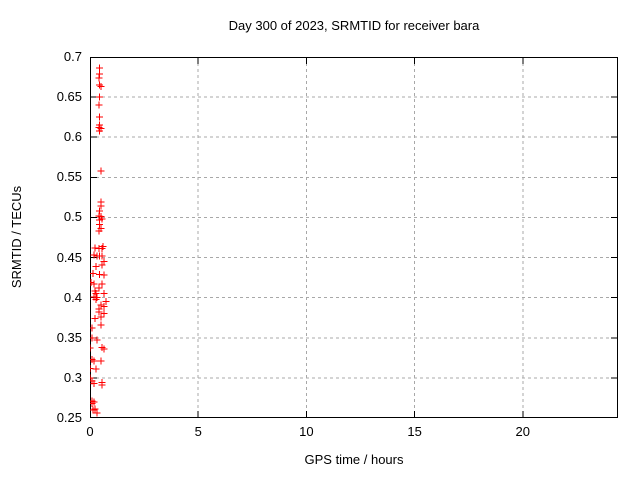 This screenshot has height=480, width=640. I want to click on y-tick-label: 0.35, so click(69, 337).